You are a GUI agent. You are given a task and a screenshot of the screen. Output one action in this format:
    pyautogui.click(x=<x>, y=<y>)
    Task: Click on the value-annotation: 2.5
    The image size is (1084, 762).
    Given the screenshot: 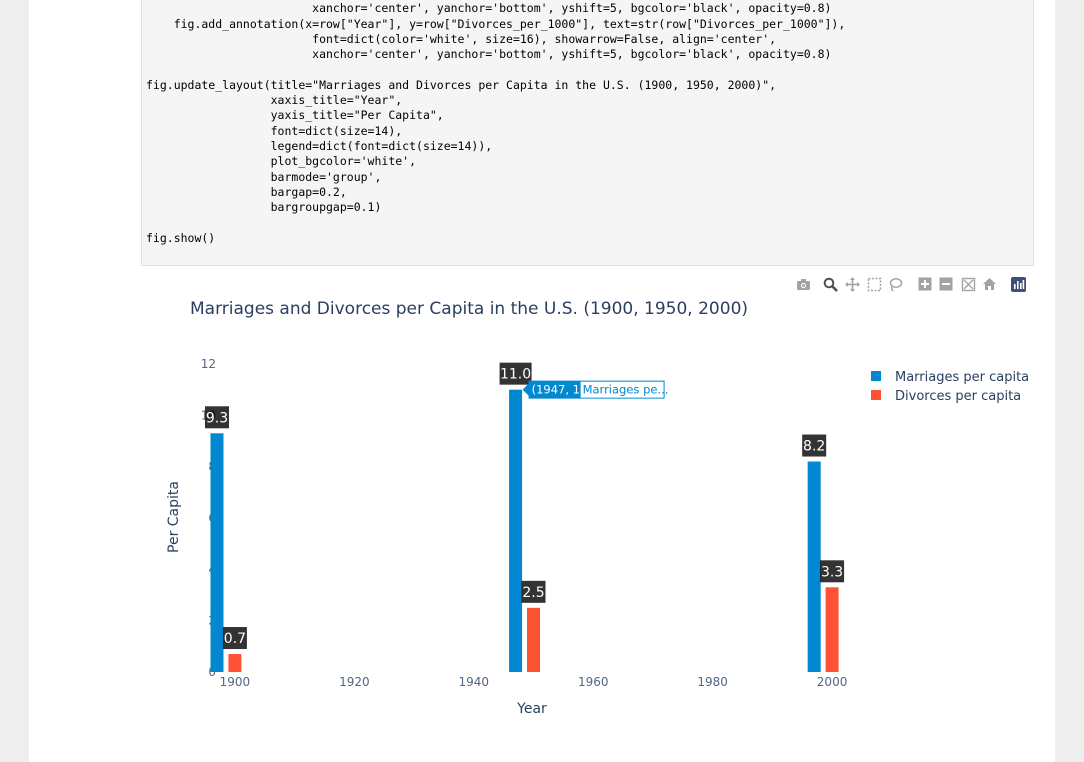 What is the action you would take?
    pyautogui.click(x=533, y=591)
    